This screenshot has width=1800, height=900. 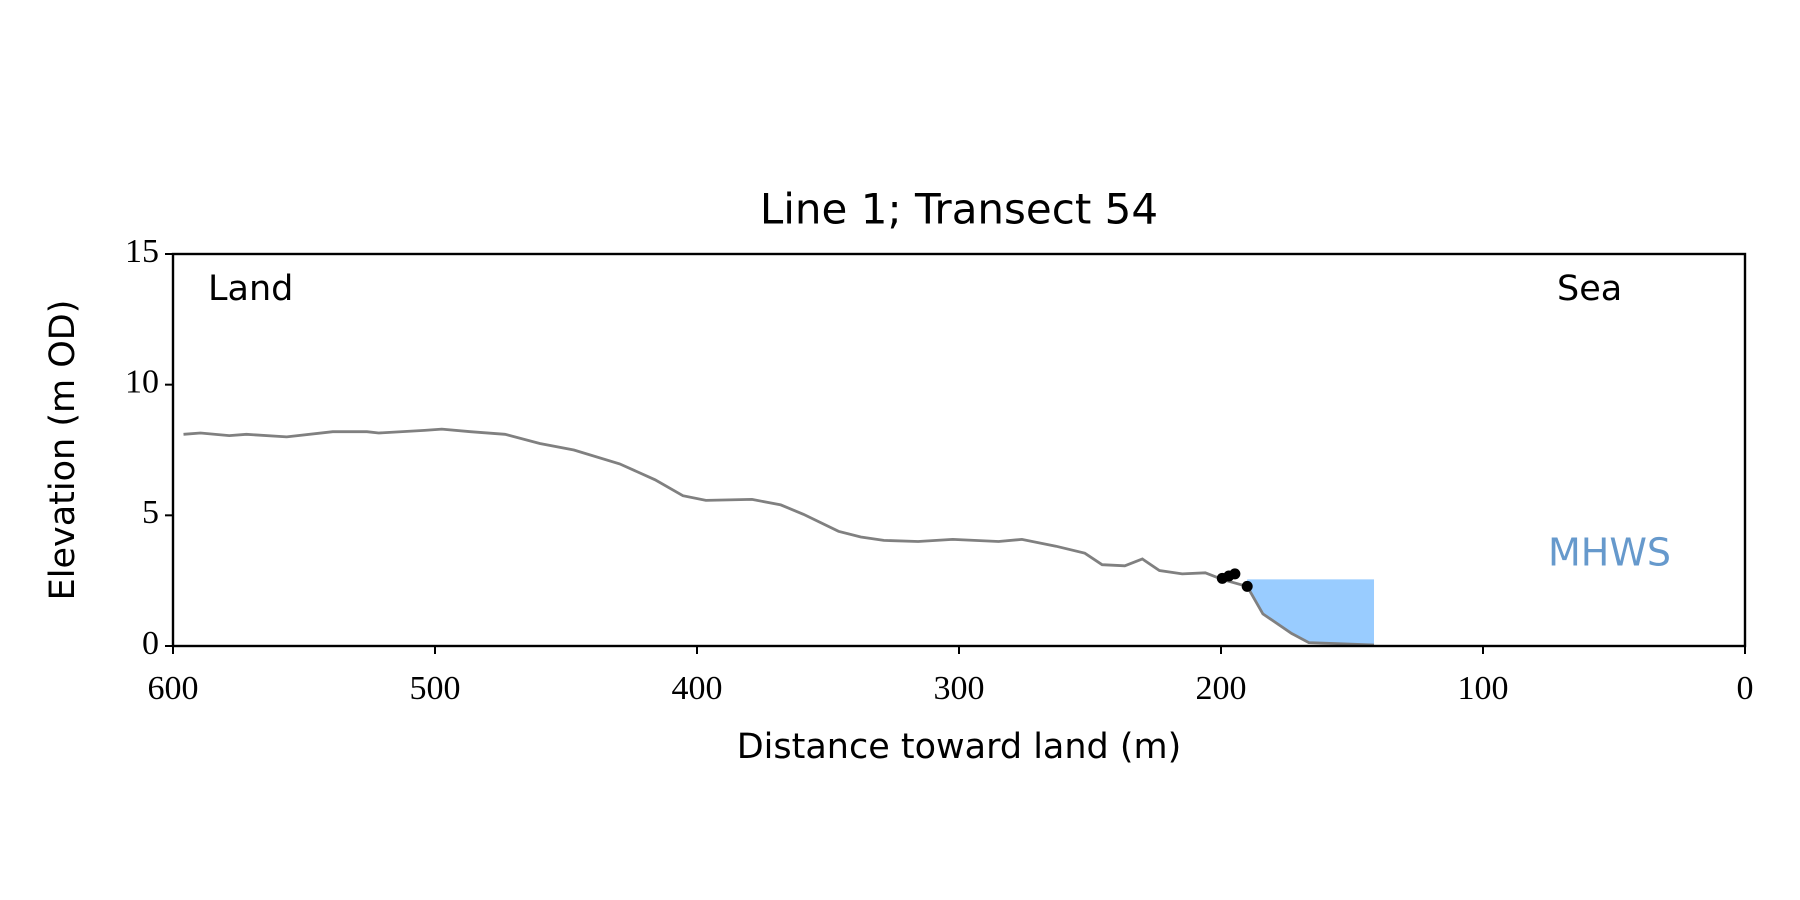 What do you see at coordinates (435, 688) in the screenshot?
I see `x-tick-label: 500` at bounding box center [435, 688].